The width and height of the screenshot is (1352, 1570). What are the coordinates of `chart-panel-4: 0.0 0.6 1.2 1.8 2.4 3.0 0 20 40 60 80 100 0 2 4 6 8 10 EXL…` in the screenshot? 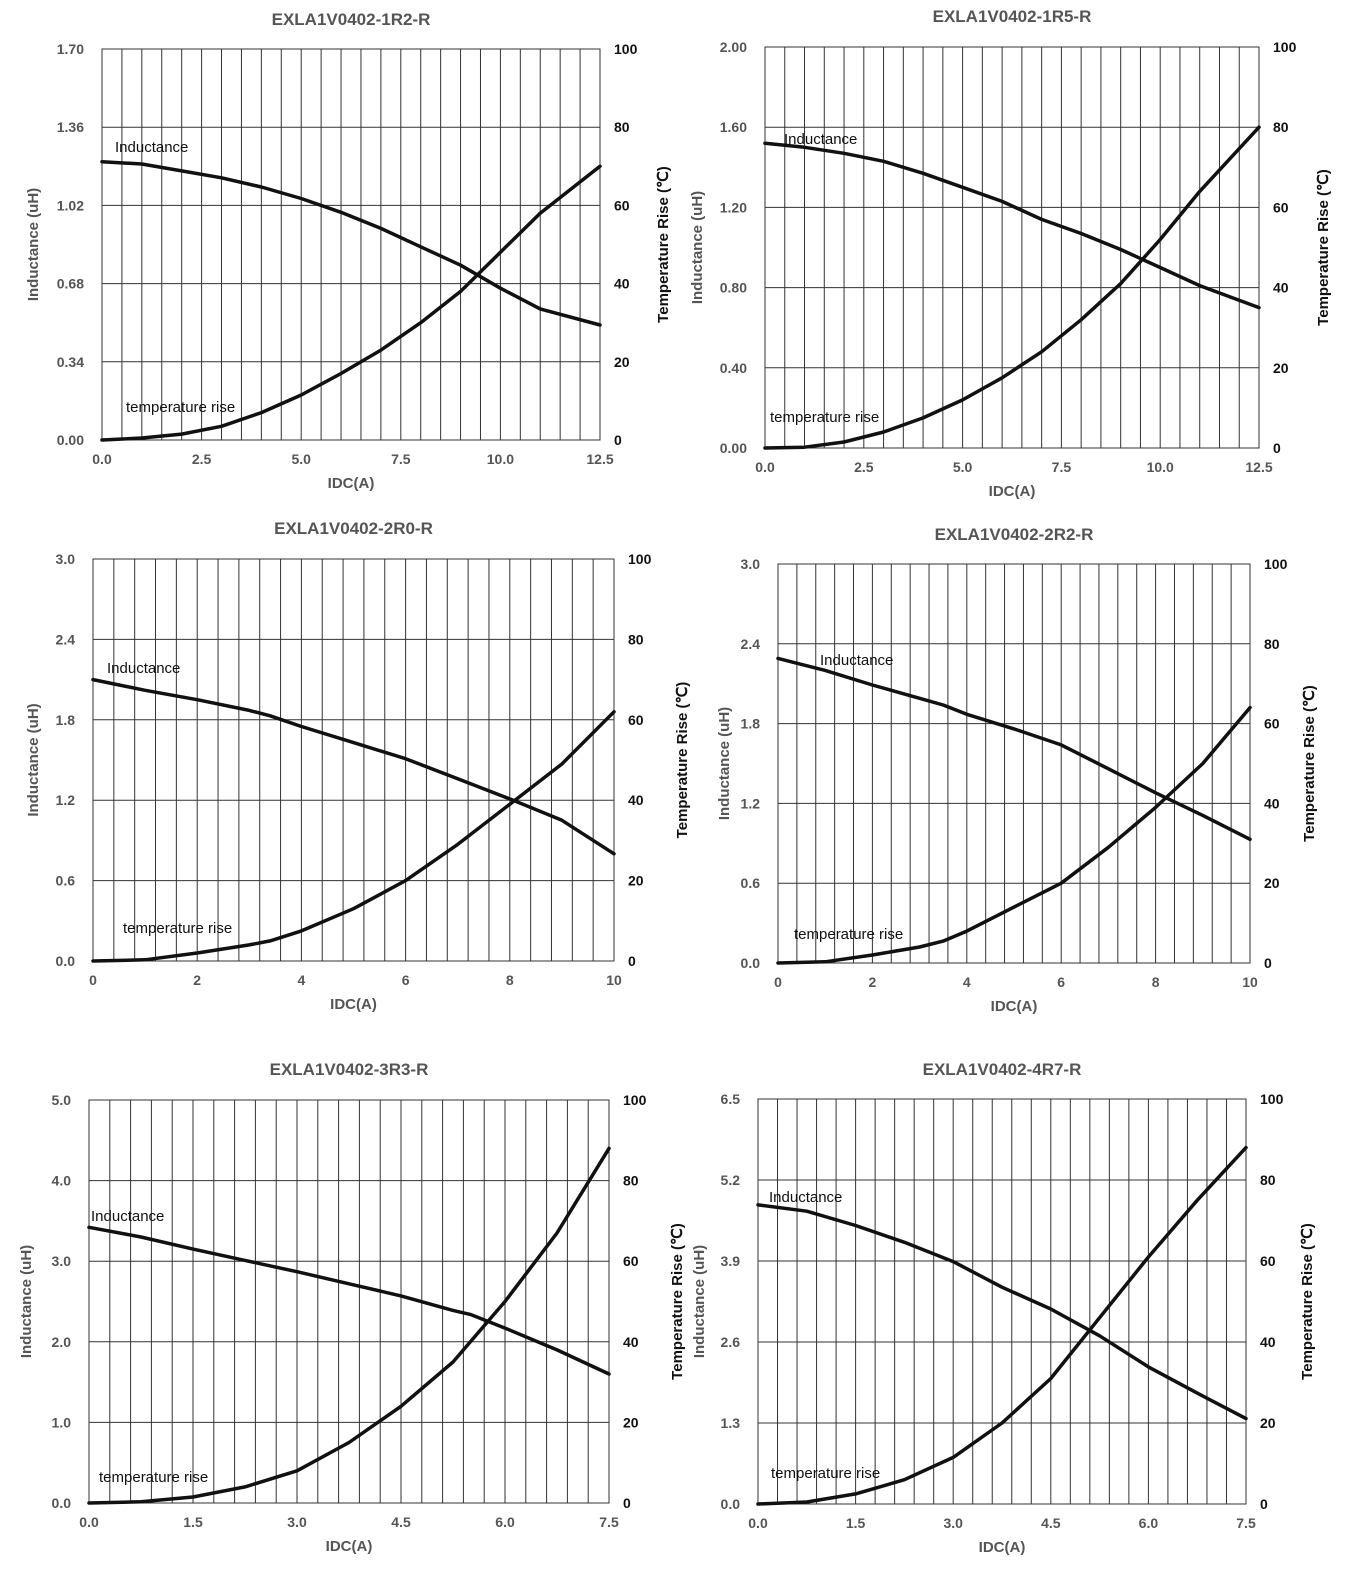 It's located at (1017, 770).